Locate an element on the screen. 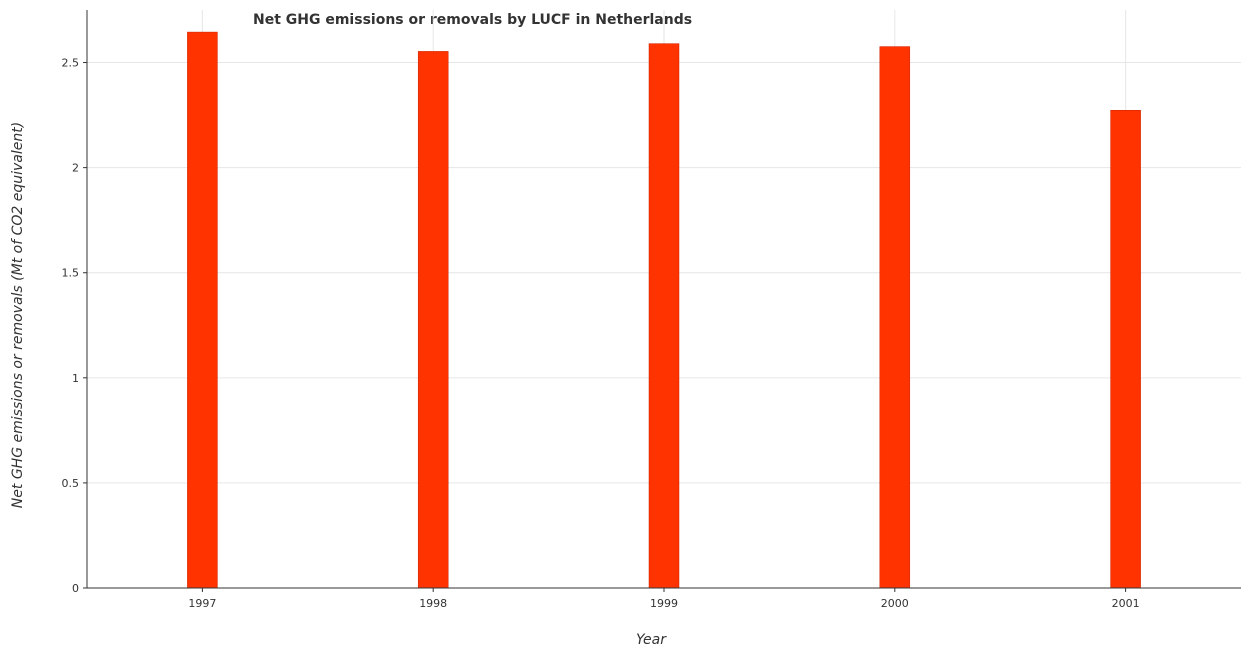 The image size is (1251, 650). x-tick-label: 1998 is located at coordinates (433, 603).